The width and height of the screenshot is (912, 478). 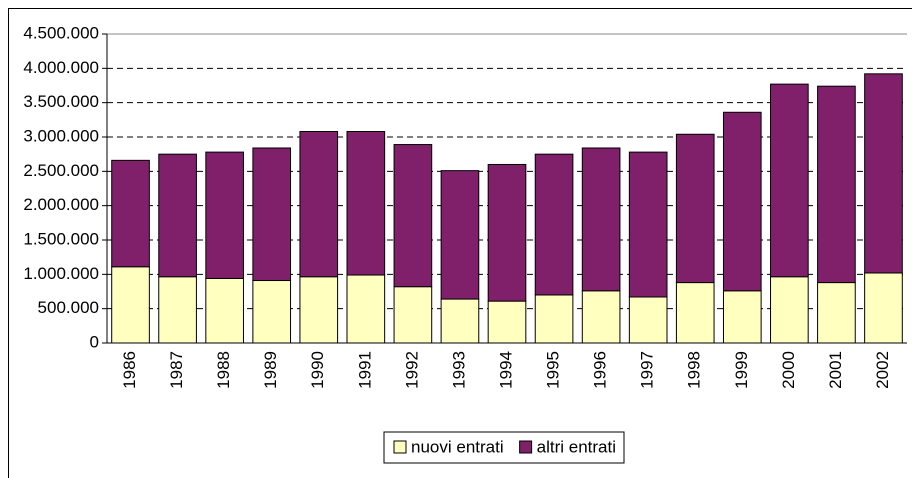 What do you see at coordinates (505, 370) in the screenshot?
I see `x-tick-label: 1994` at bounding box center [505, 370].